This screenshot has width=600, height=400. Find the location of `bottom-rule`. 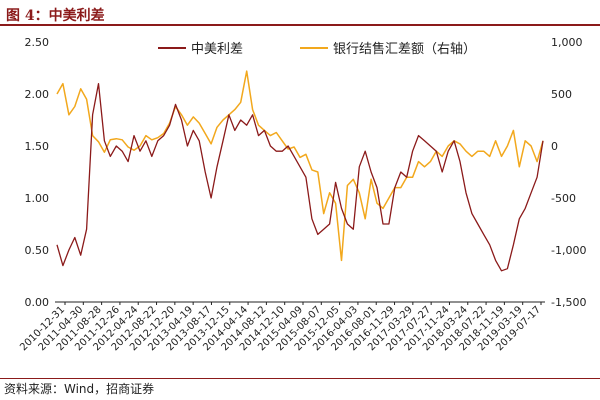

bottom-rule is located at coordinates (300, 378).